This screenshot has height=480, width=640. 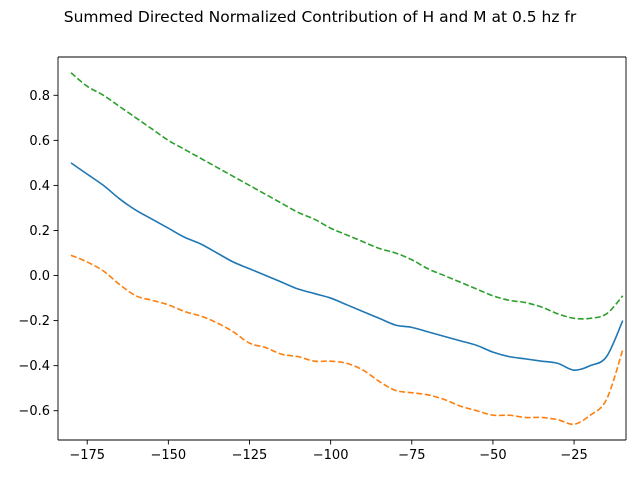 What do you see at coordinates (573, 455) in the screenshot?
I see `x-tick-label: −25` at bounding box center [573, 455].